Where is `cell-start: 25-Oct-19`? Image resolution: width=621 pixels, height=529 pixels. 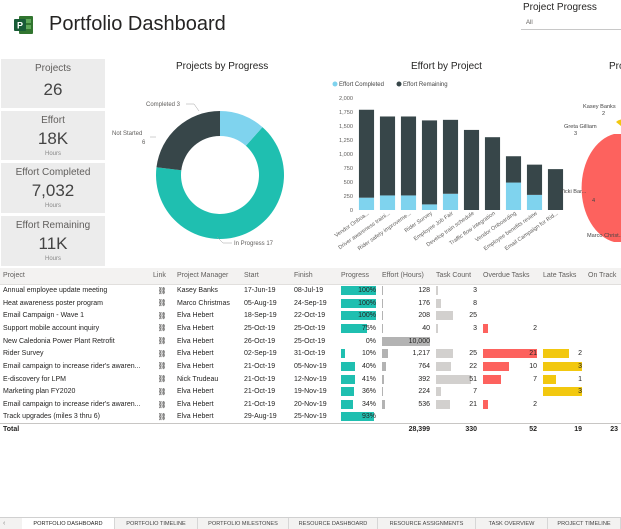 cell-start: 25-Oct-19 is located at coordinates (260, 328).